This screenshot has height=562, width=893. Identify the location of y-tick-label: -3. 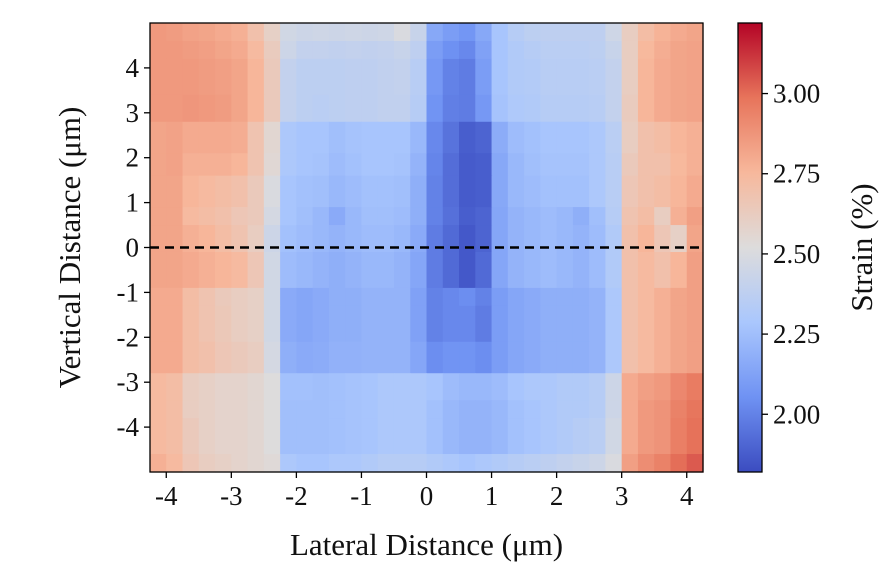
(128, 382).